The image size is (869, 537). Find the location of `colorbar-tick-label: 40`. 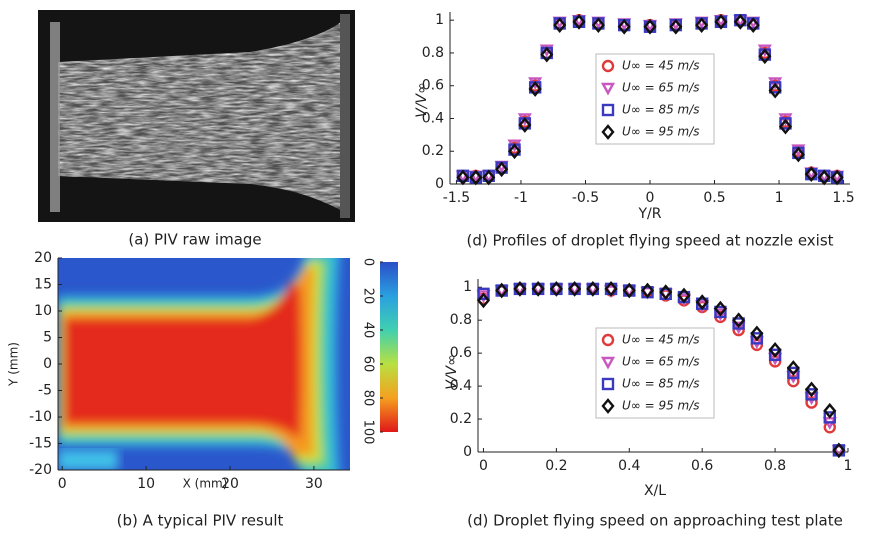

colorbar-tick-label: 40 is located at coordinates (368, 330).